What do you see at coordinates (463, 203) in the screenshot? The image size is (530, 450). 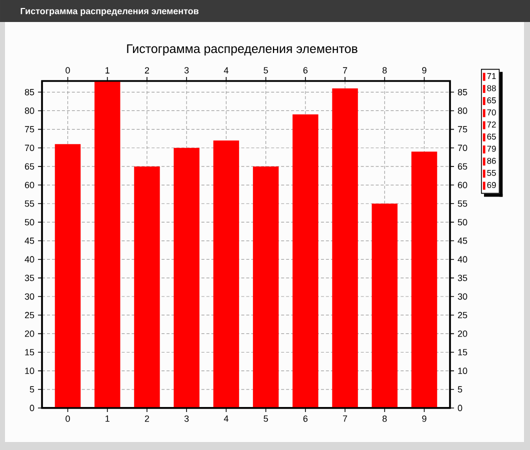 I see `y2-tick-label: 55` at bounding box center [463, 203].